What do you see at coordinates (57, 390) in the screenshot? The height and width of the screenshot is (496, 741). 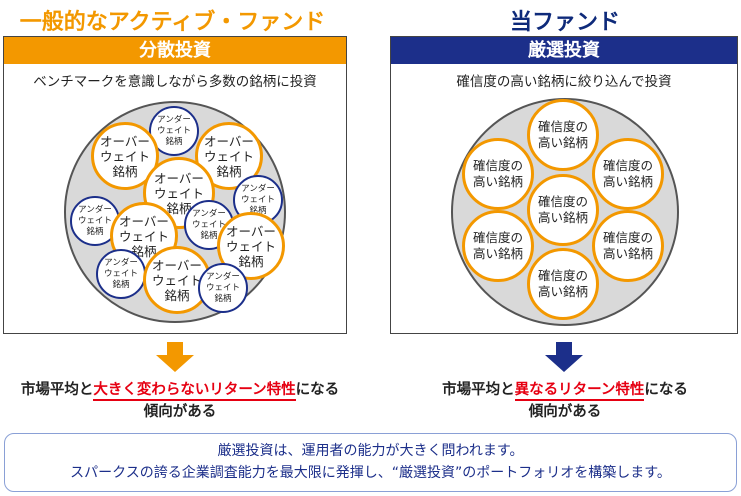 I see `left-result-prefix: 市場平均と` at bounding box center [57, 390].